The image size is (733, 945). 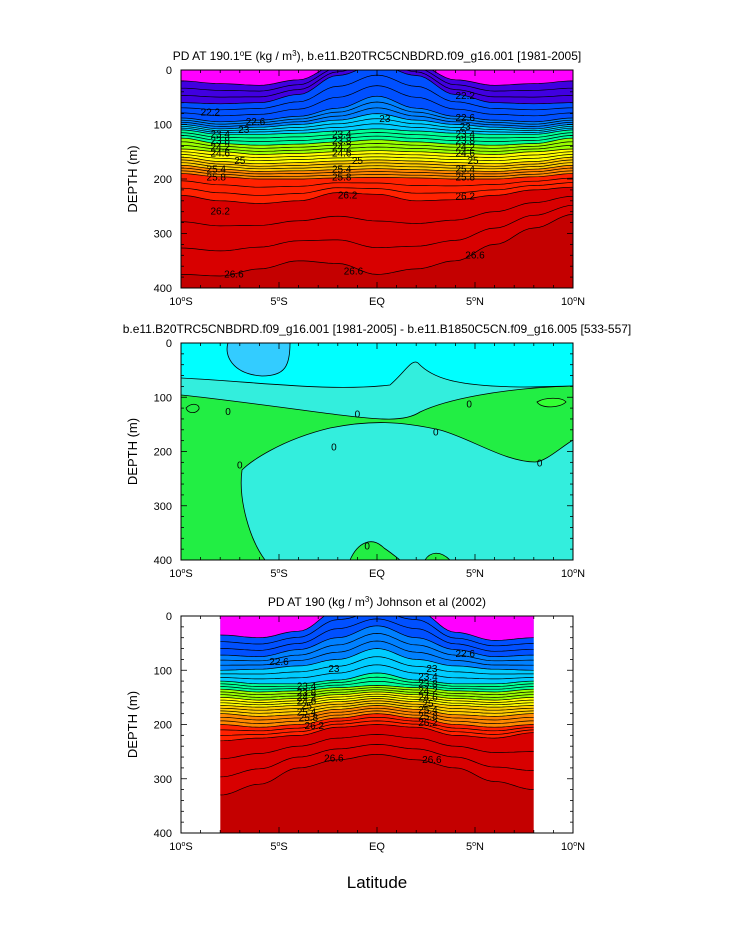 What do you see at coordinates (377, 461) in the screenshot?
I see `x-axis: 10oS 5oS EQ 5oN 10oN` at bounding box center [377, 461].